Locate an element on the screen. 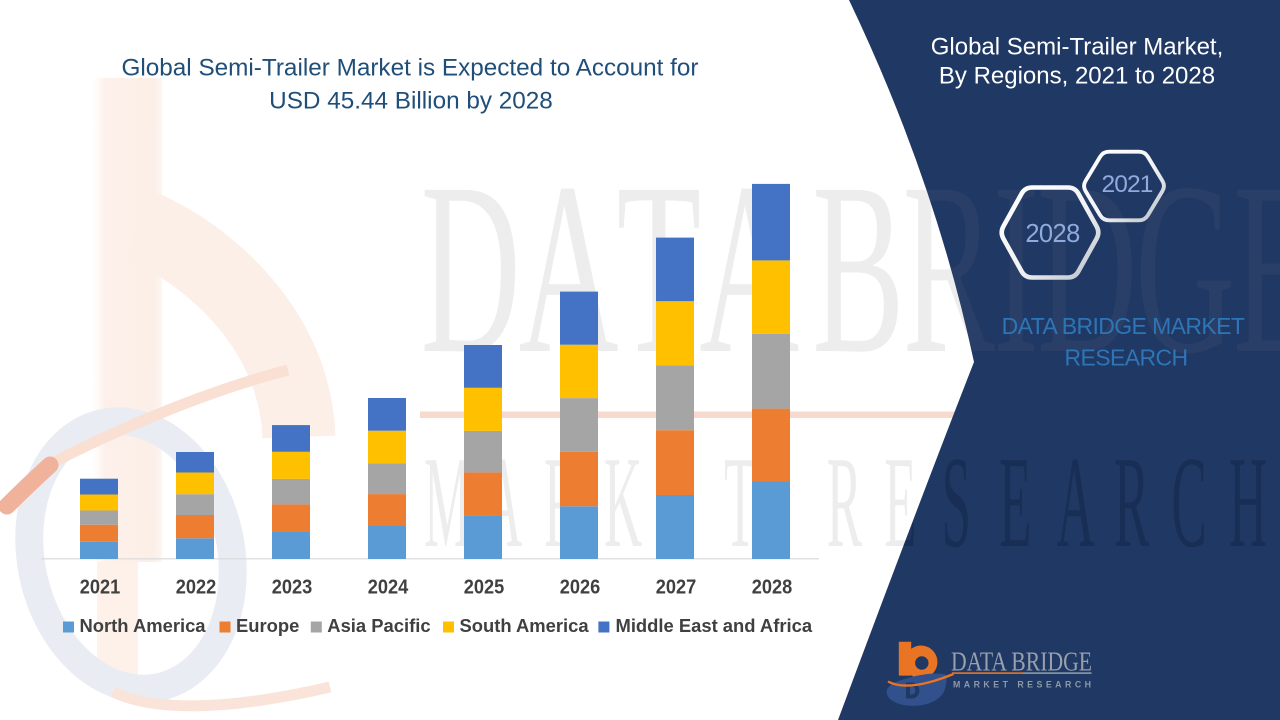 The image size is (1280, 720). svg-text: A is located at coordinates (1076, 502).